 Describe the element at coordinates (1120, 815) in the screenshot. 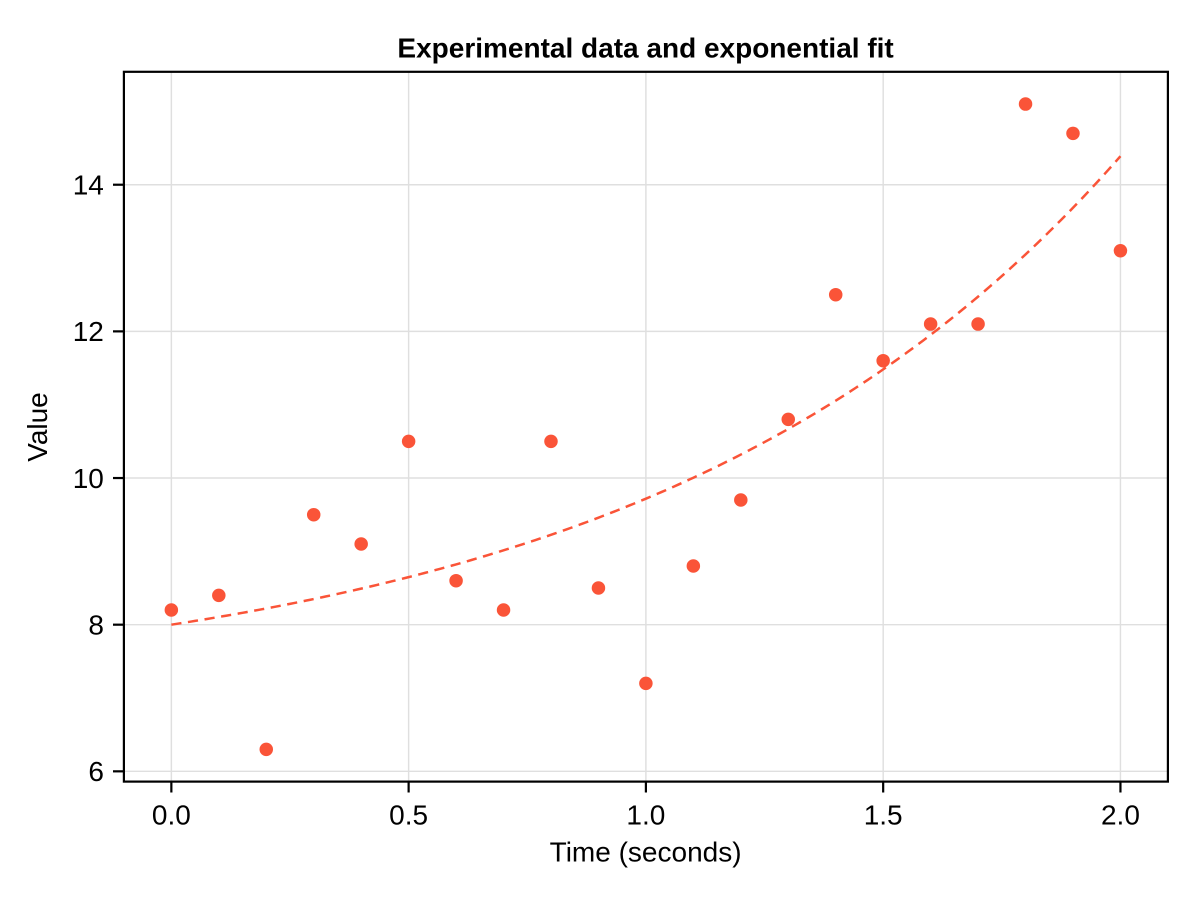

I see `x-tick-label: 2.0` at that location.